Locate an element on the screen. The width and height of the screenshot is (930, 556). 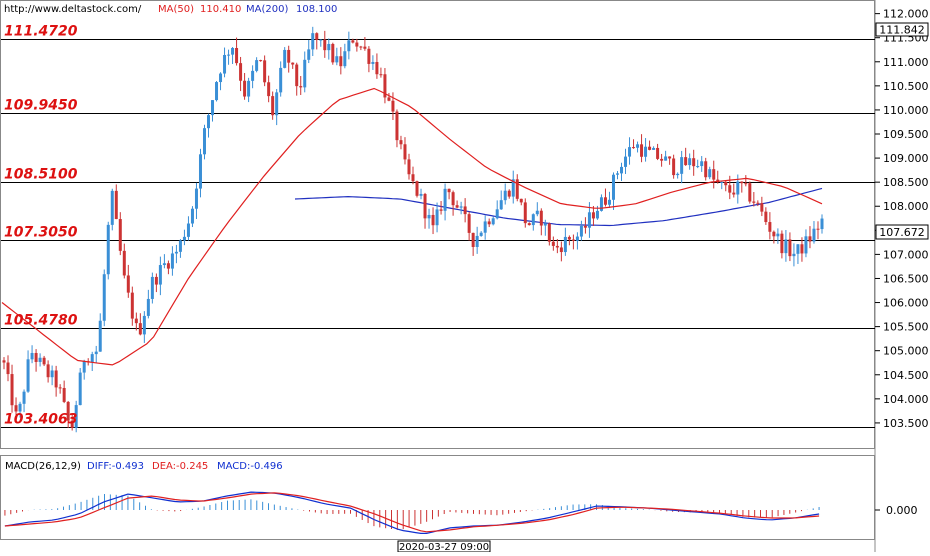
current-price-marker: 107.672 is located at coordinates (902, 232).